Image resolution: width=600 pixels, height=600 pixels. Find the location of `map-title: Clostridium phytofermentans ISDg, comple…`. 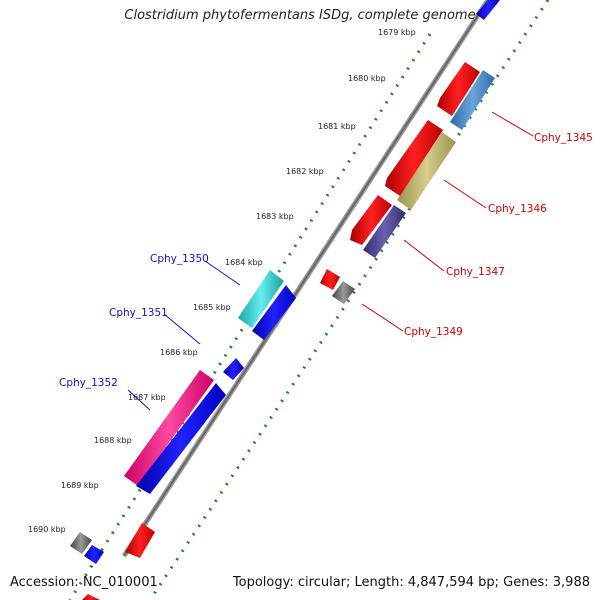

map-title: Clostridium phytofermentans ISDg, comple… is located at coordinates (300, 15).